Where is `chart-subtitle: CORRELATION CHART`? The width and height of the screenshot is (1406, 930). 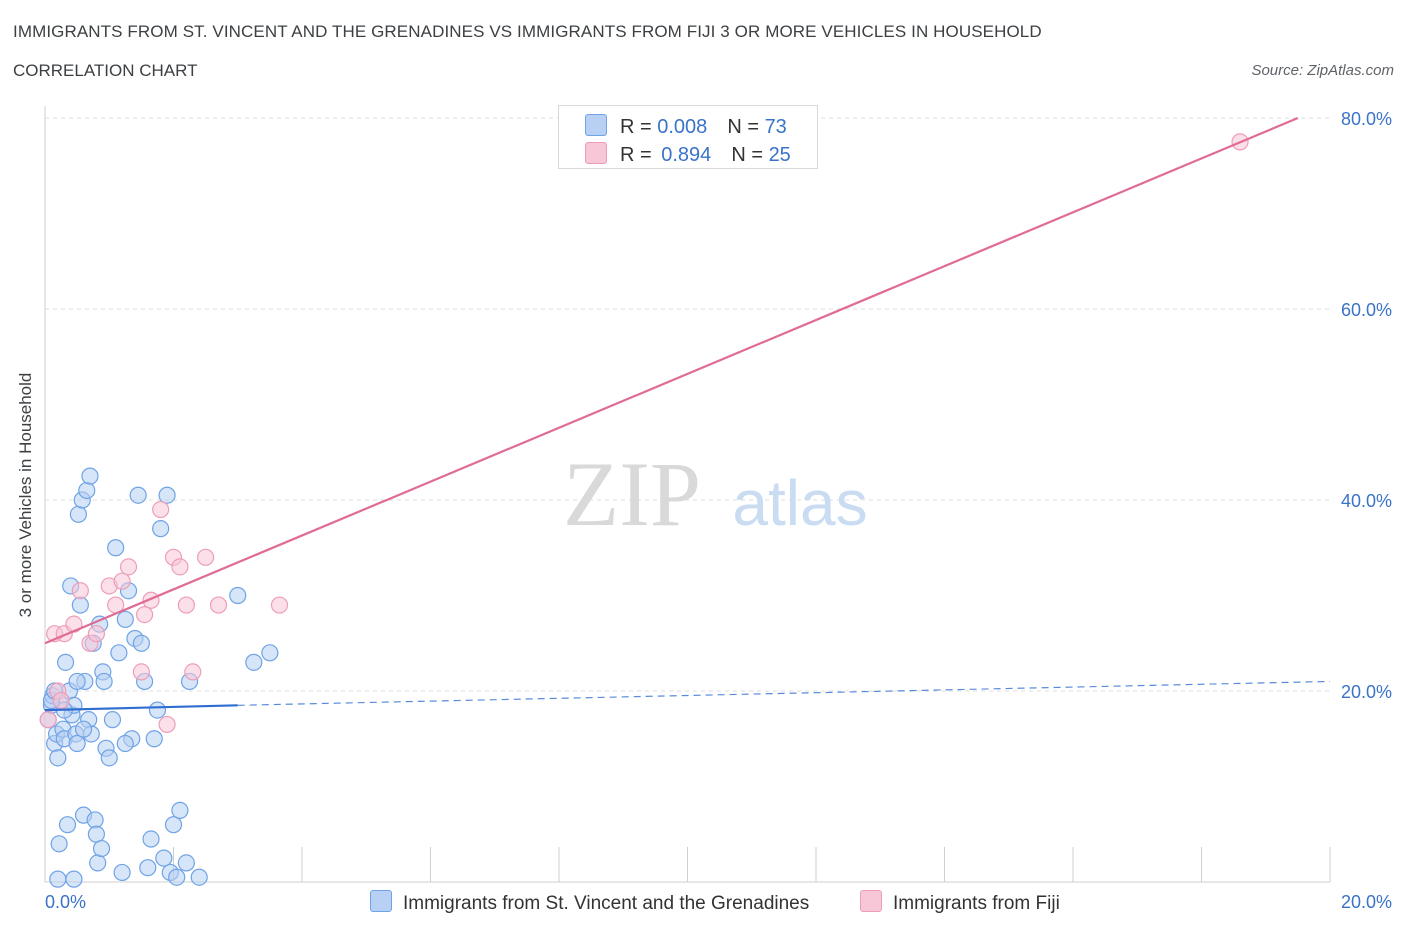
chart-subtitle: CORRELATION CHART is located at coordinates (105, 70).